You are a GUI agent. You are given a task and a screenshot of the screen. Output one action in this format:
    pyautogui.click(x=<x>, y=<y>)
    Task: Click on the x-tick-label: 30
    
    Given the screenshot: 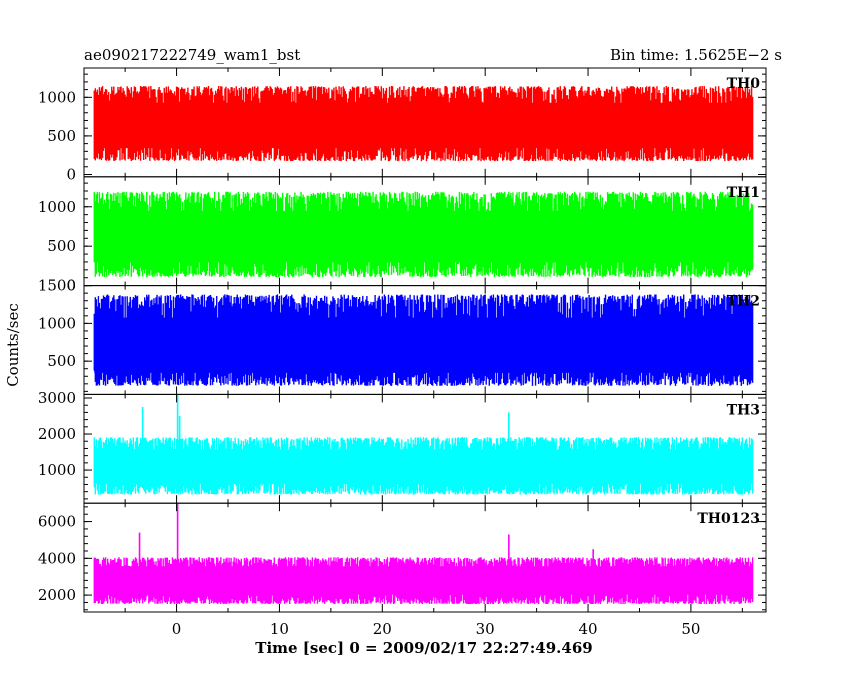 What is the action you would take?
    pyautogui.click(x=485, y=629)
    